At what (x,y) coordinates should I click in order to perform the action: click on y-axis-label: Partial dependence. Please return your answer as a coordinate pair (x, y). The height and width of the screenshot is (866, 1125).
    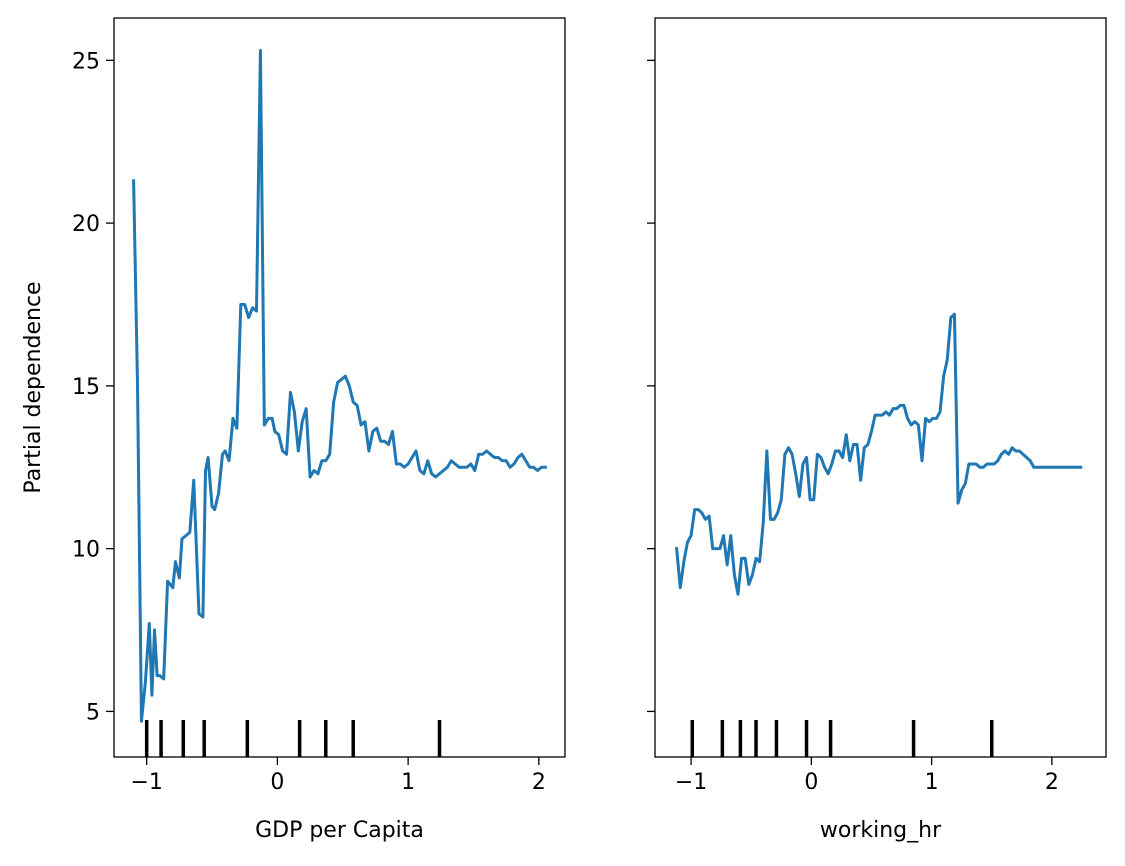
    Looking at the image, I should click on (33, 387).